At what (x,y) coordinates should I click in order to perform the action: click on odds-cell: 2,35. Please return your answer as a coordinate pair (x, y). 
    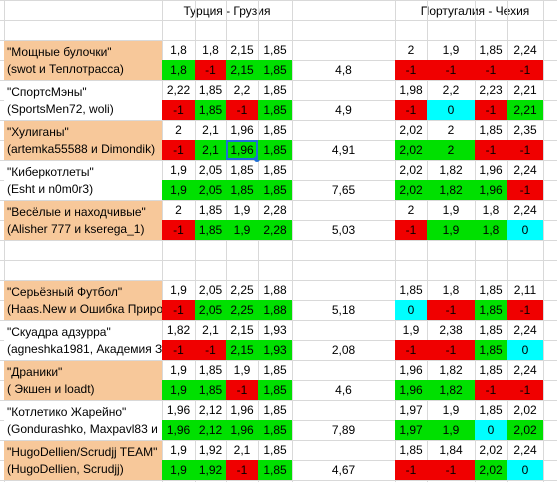
    Looking at the image, I should click on (525, 130).